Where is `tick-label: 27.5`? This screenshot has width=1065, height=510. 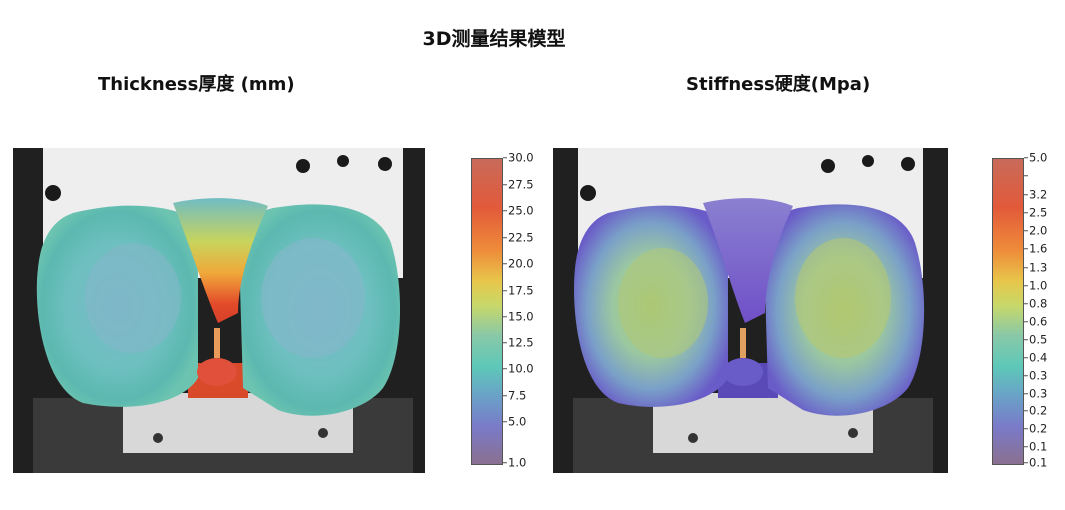 tick-label: 27.5 is located at coordinates (518, 185).